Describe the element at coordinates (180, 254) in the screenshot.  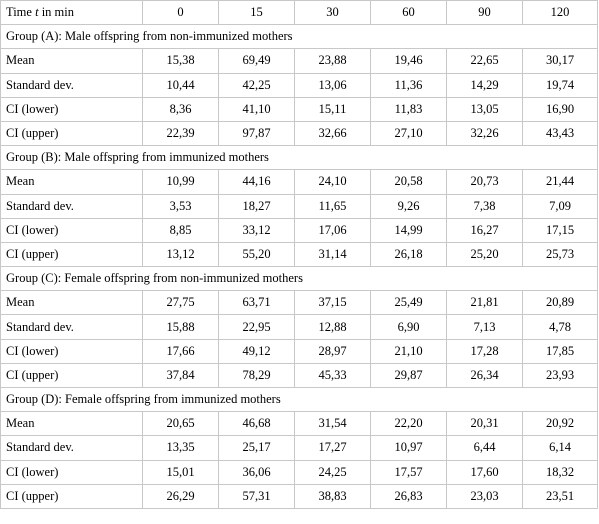
I see `table-cell: 13,12` at that location.